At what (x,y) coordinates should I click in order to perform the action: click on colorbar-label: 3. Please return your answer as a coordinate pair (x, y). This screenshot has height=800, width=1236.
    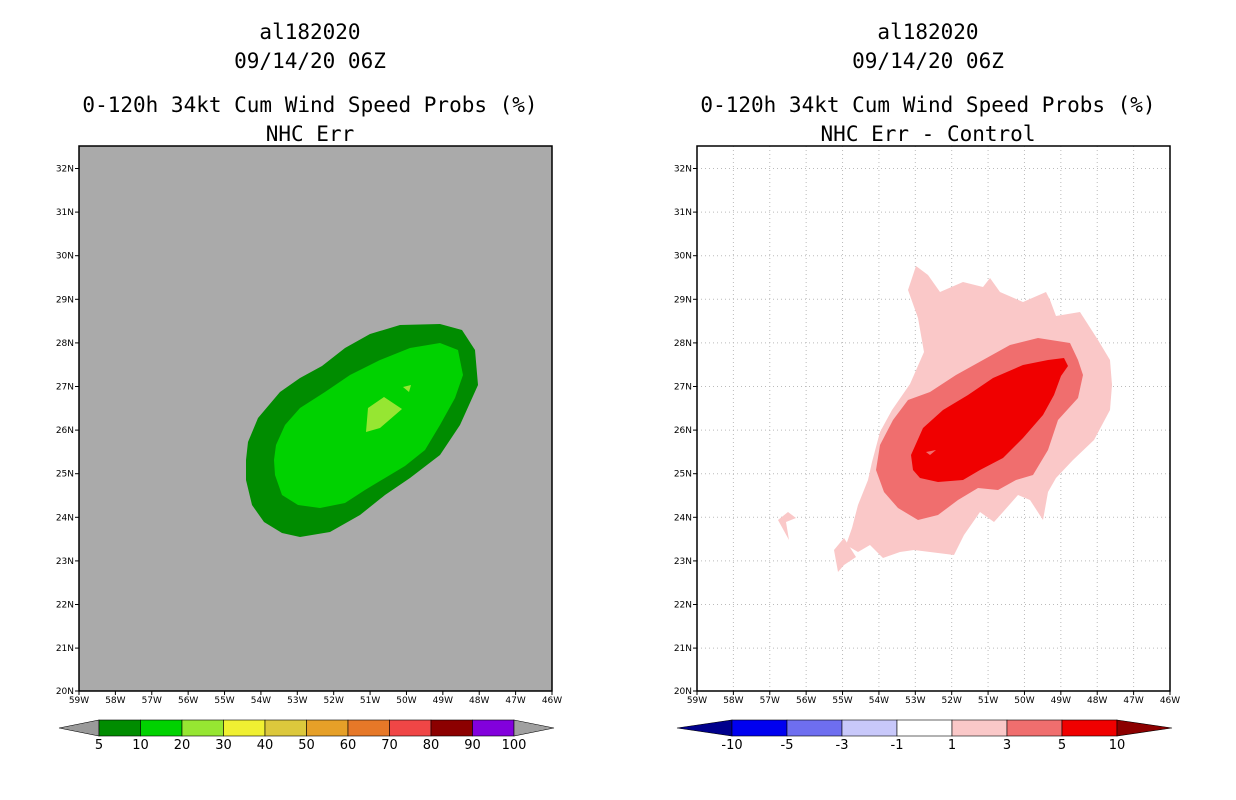
    Looking at the image, I should click on (1007, 745).